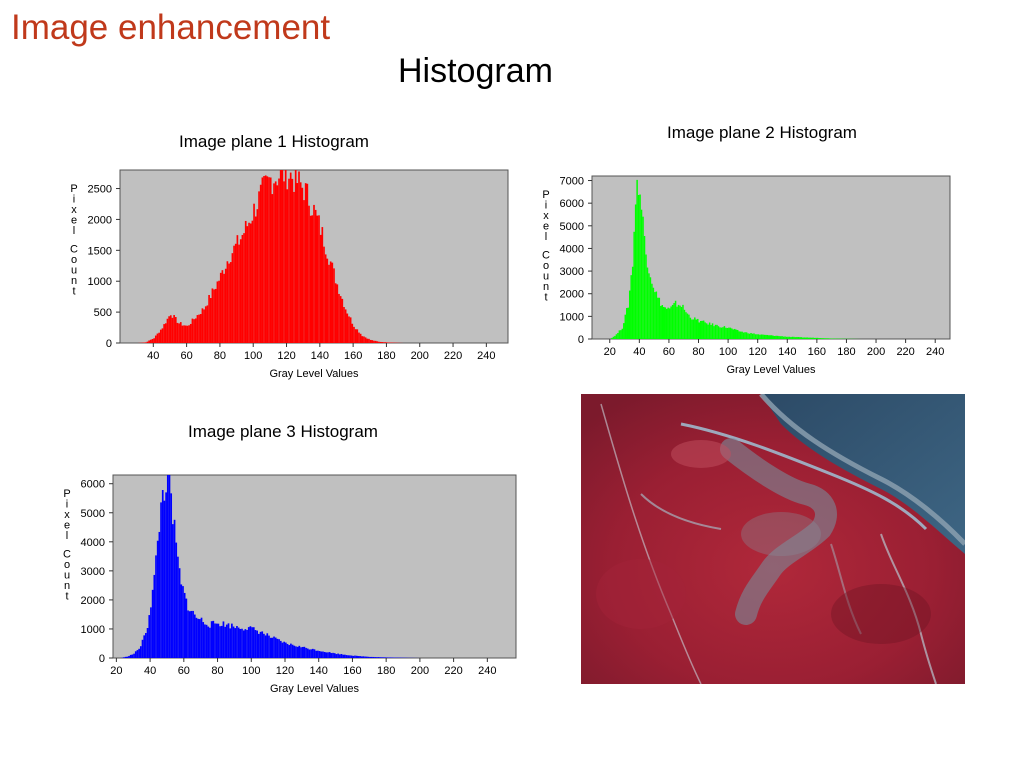  What do you see at coordinates (386, 671) in the screenshot?
I see `x-tick-label: 180` at bounding box center [386, 671].